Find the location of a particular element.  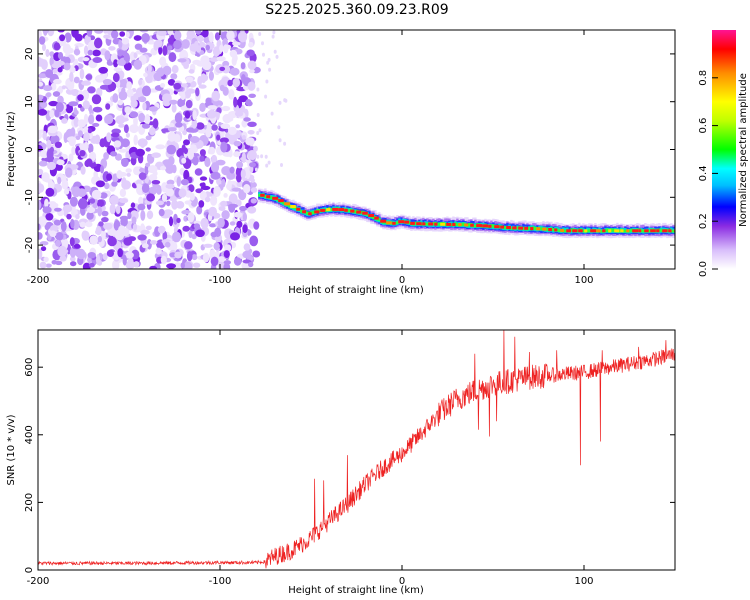

snr-y-tick-label: 600 is located at coordinates (29, 367).